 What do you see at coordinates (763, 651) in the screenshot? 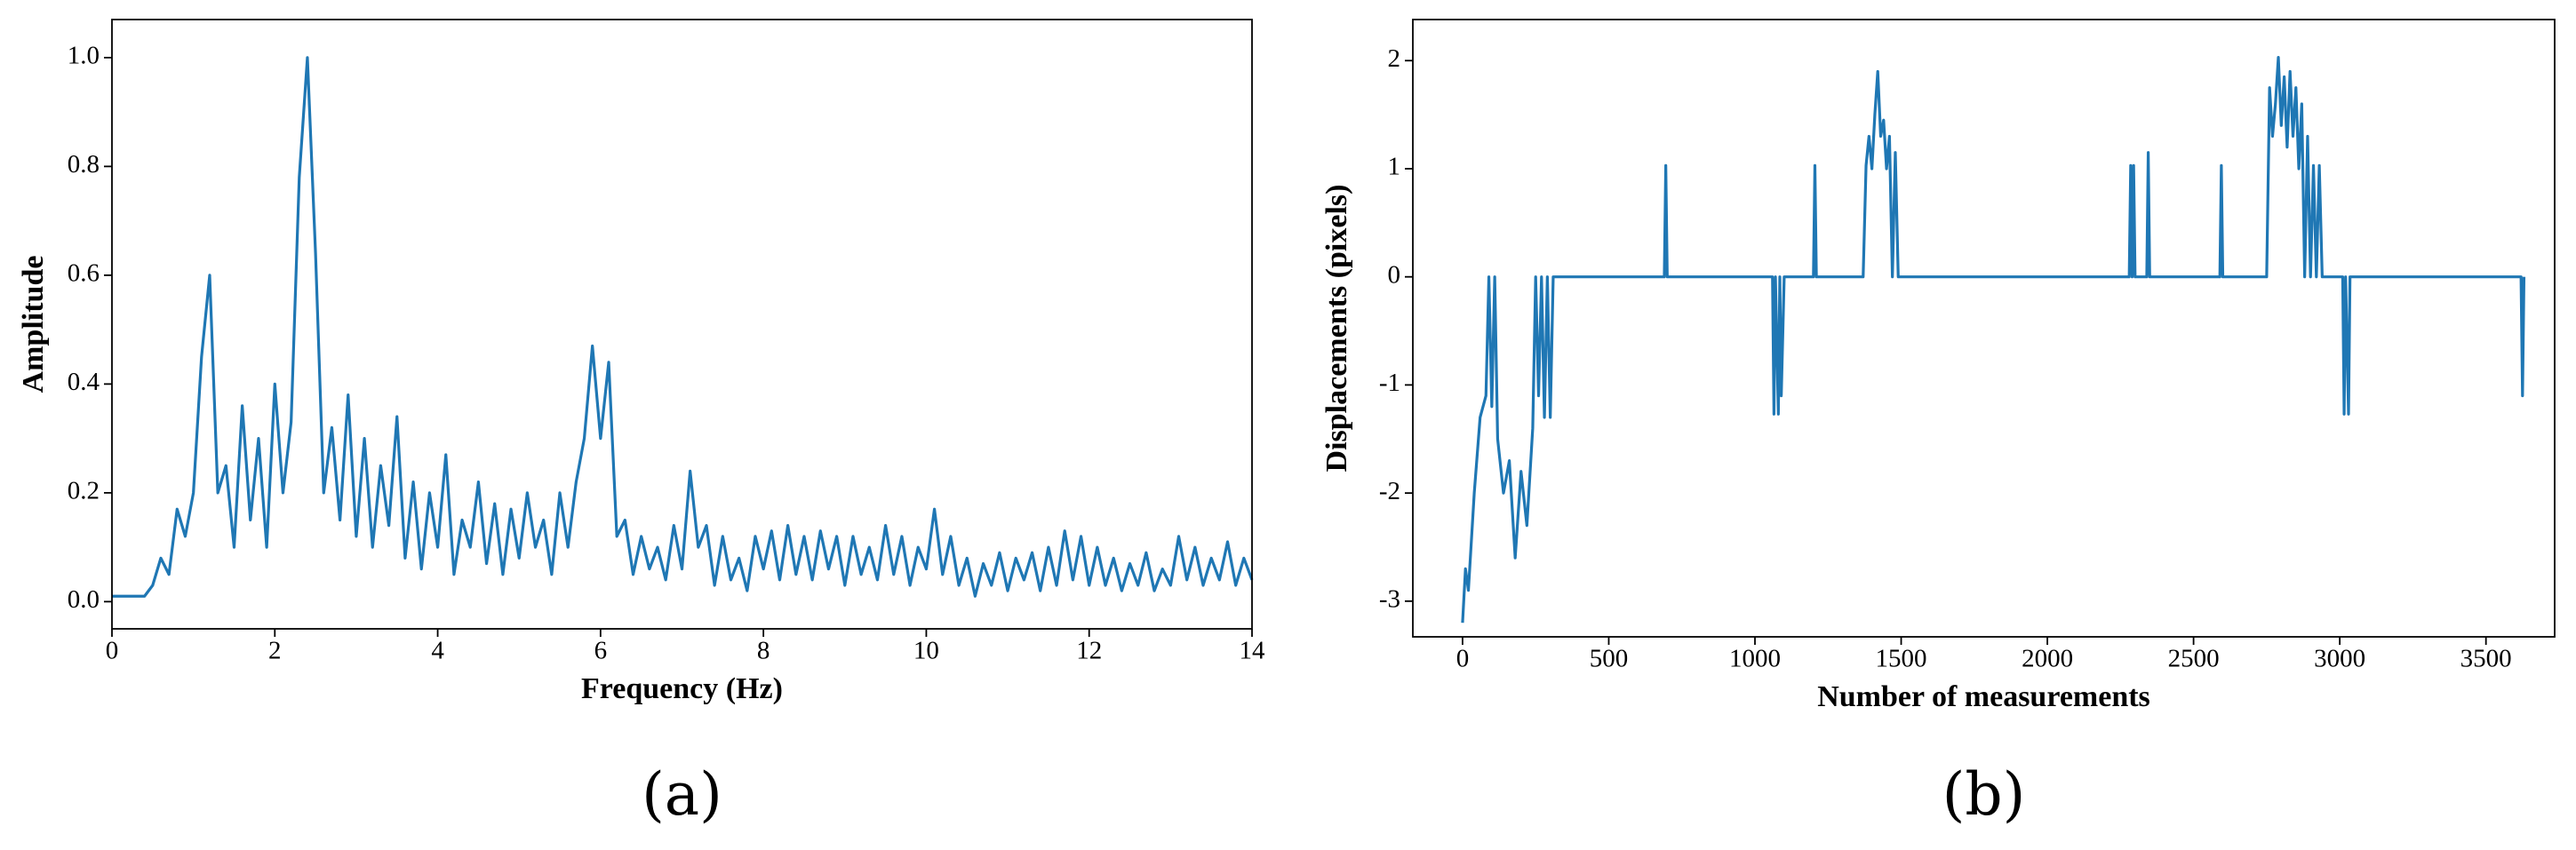
I see `x-tick-label: 8` at bounding box center [763, 651].